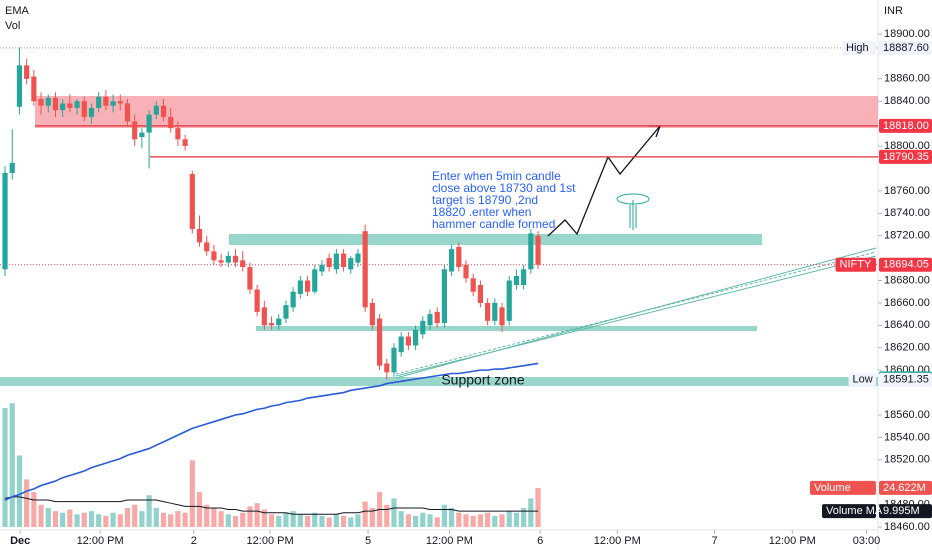 The image size is (932, 550). I want to click on price-marker-name: NIFTY, so click(856, 265).